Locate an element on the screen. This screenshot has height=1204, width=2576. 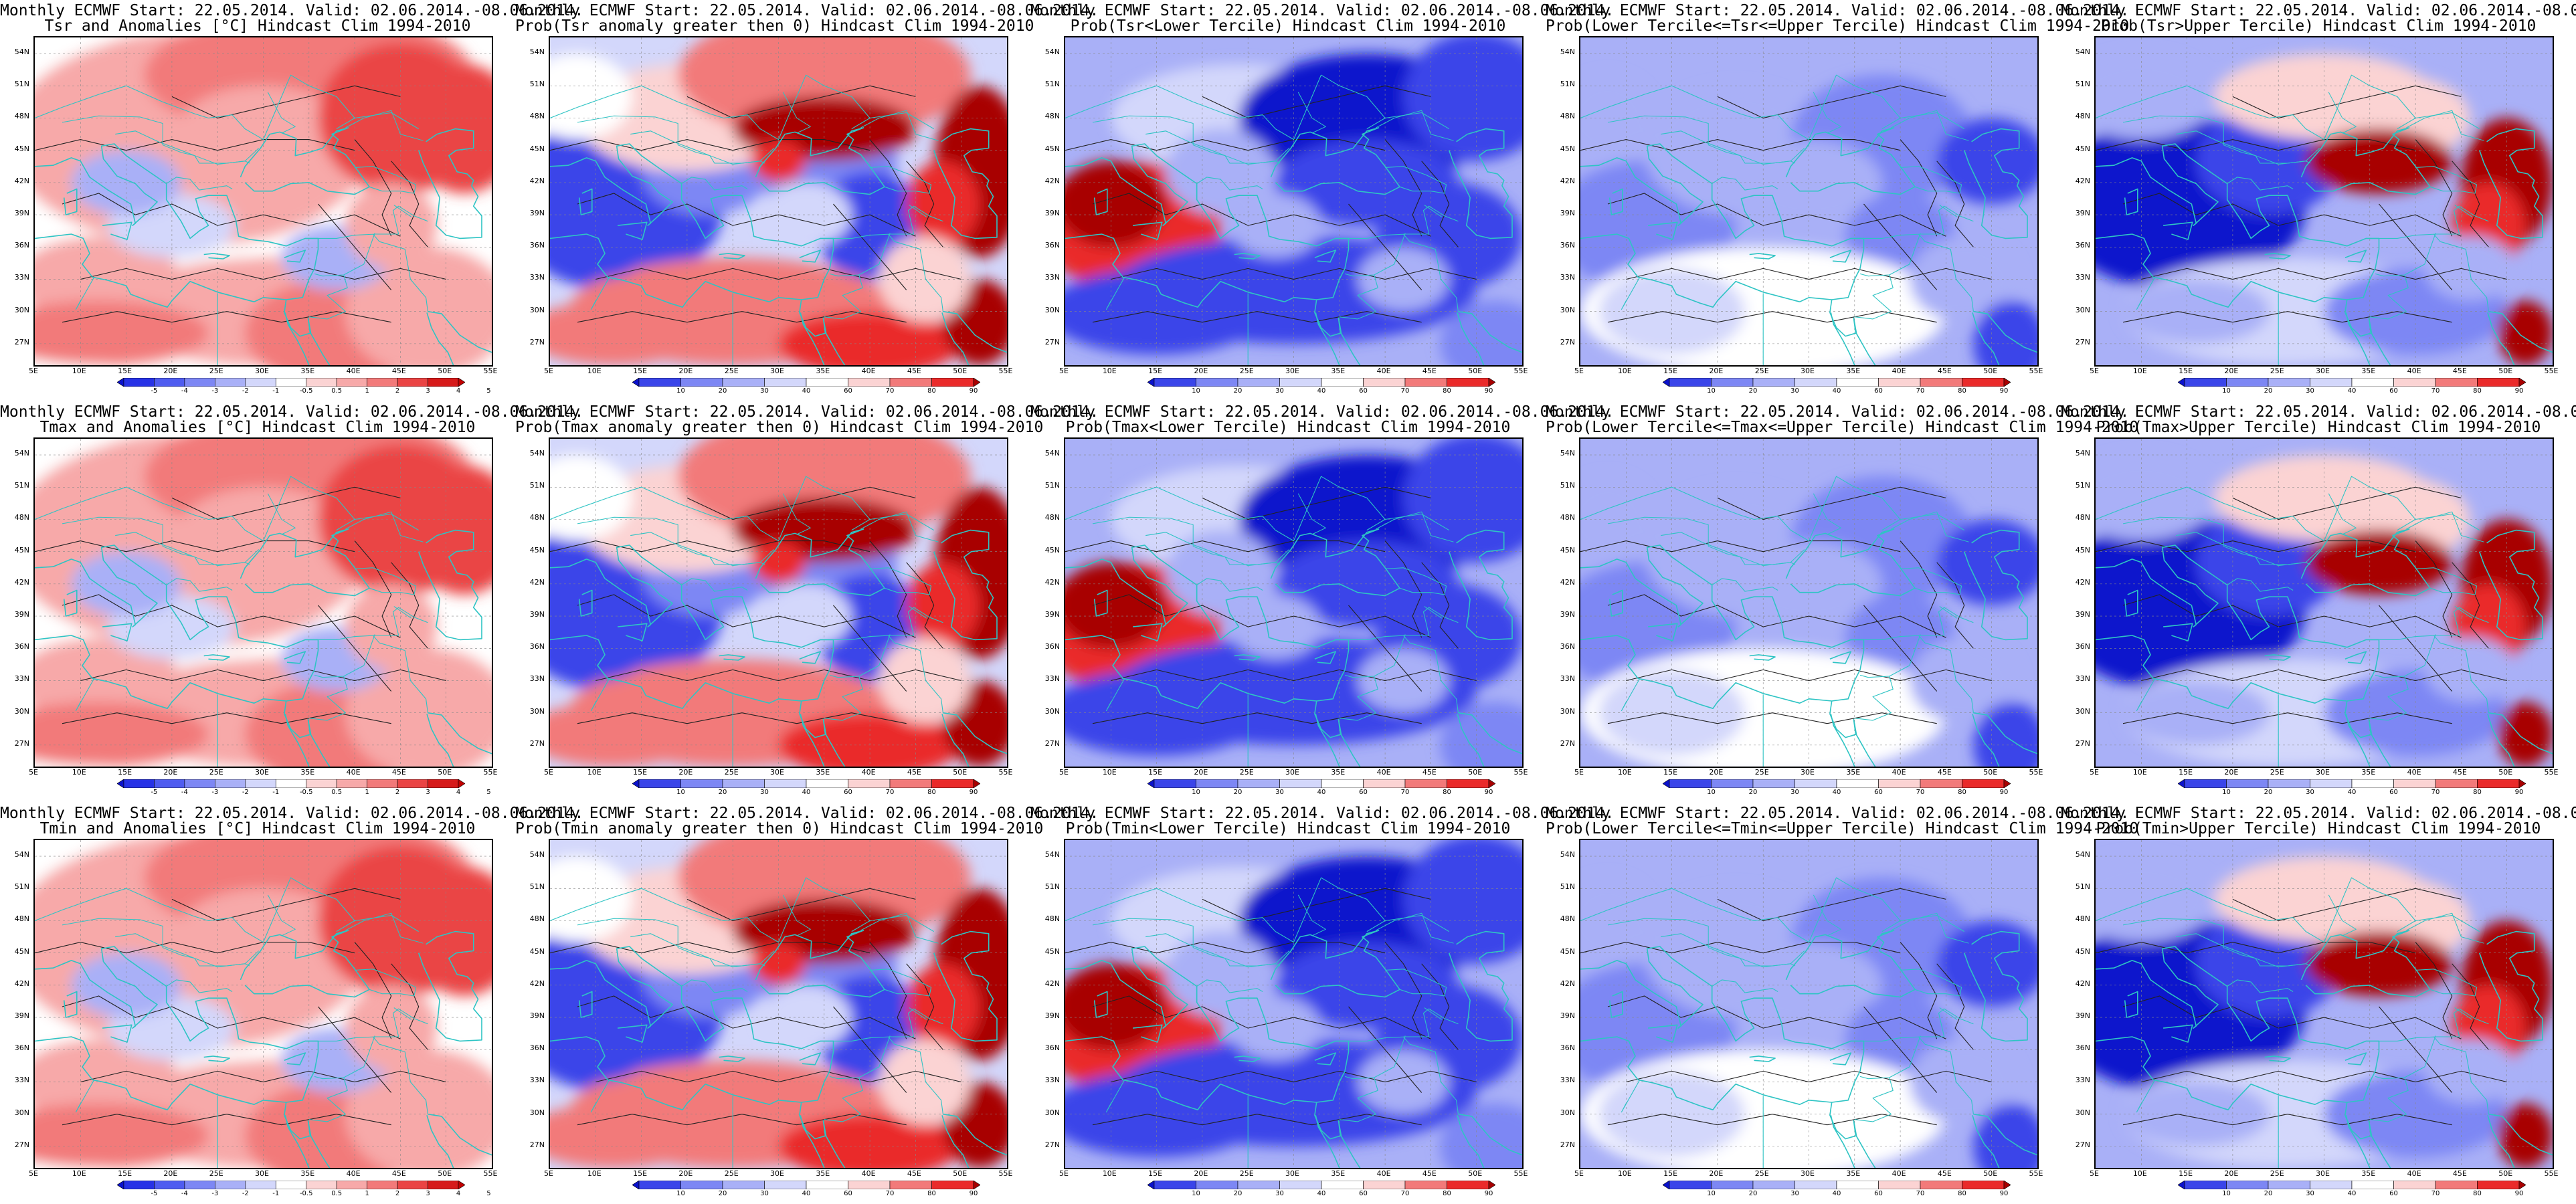
colorbar-tick-label: -2 is located at coordinates (245, 792).